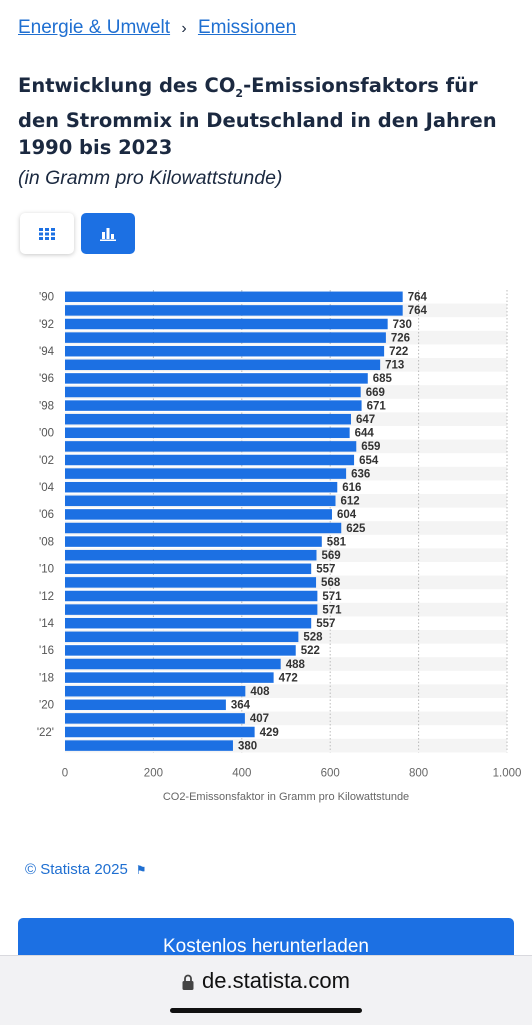  I want to click on bar-value-label: 472, so click(288, 678).